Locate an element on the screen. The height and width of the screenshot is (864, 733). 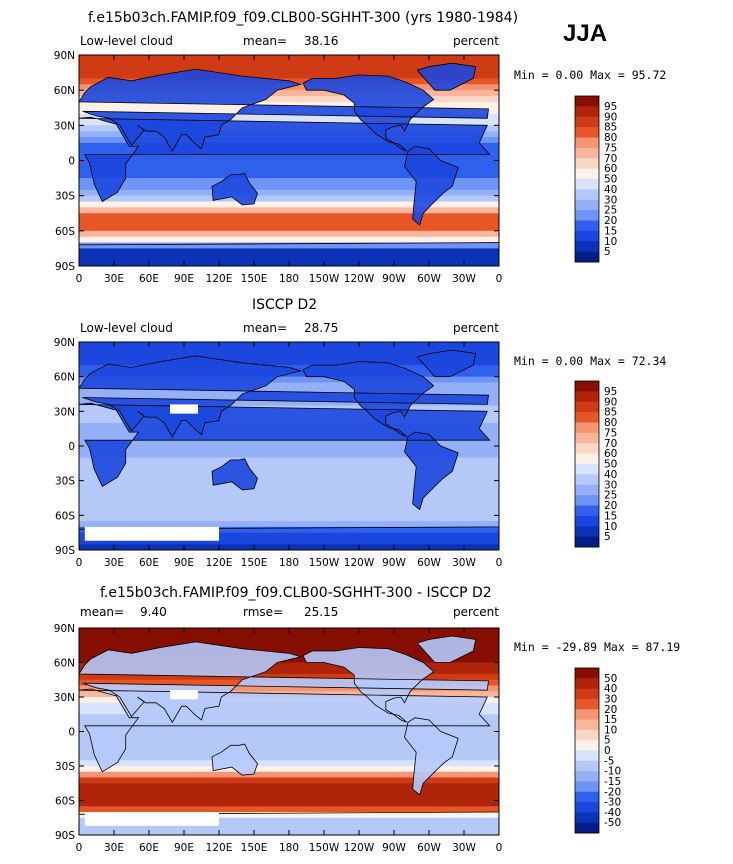
land-australia is located at coordinates (235, 474).